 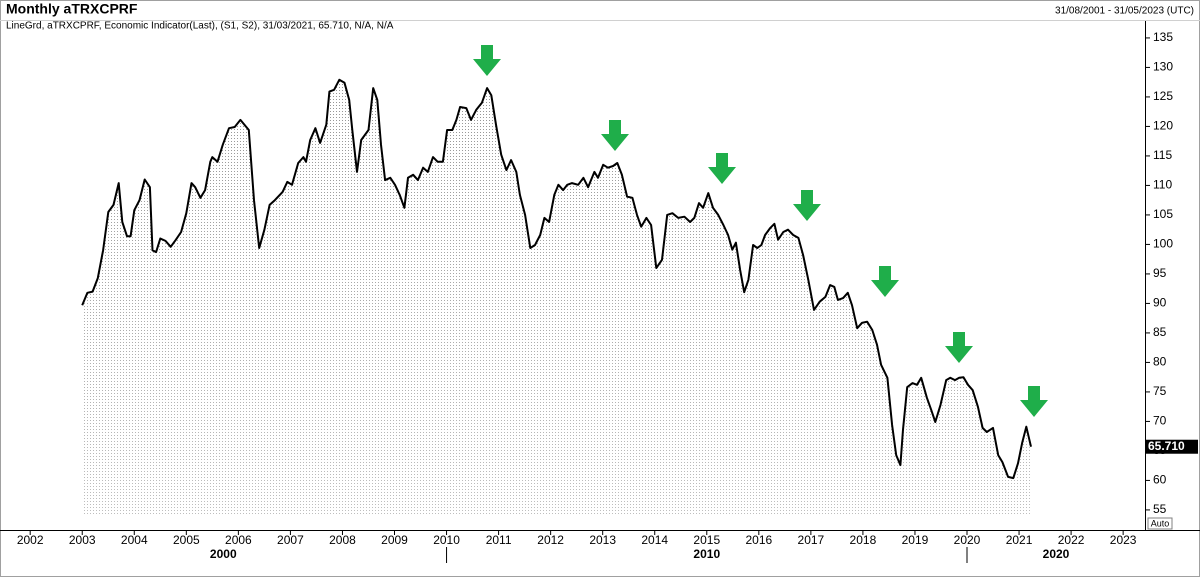 I want to click on decade-label: 2020, so click(x=1056, y=554).